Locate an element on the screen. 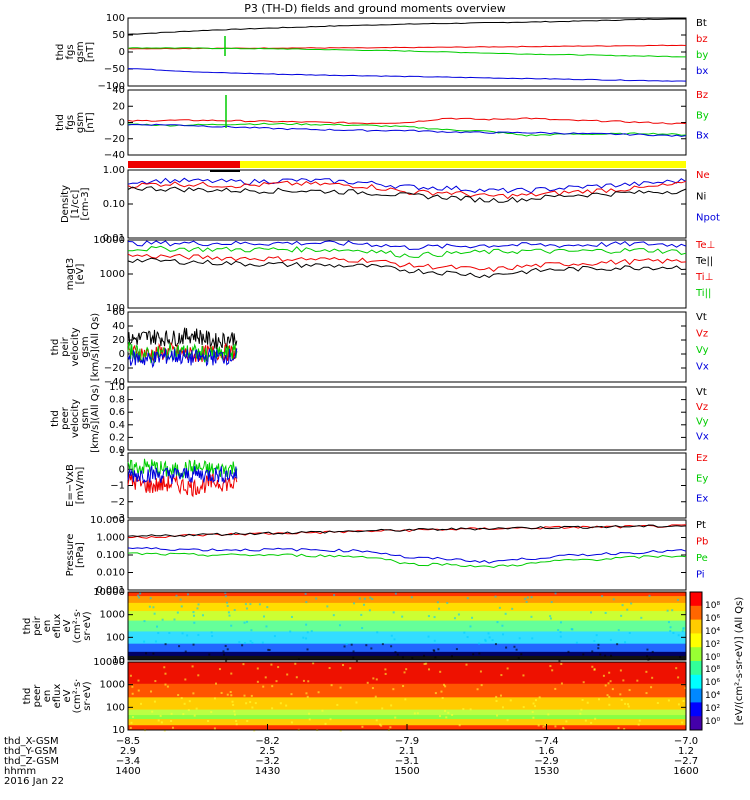 This screenshot has height=800, width=750. legend-label: Te⊥ is located at coordinates (705, 245).